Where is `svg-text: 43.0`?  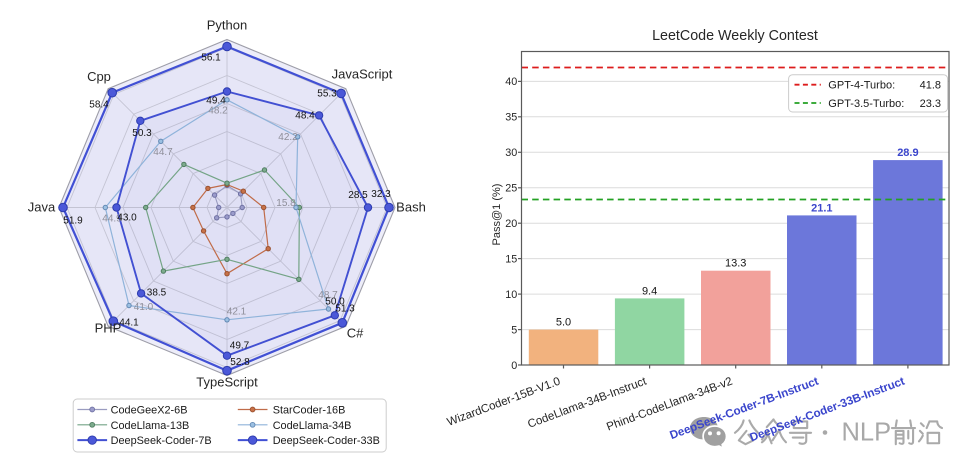
svg-text: 43.0 is located at coordinates (127, 218).